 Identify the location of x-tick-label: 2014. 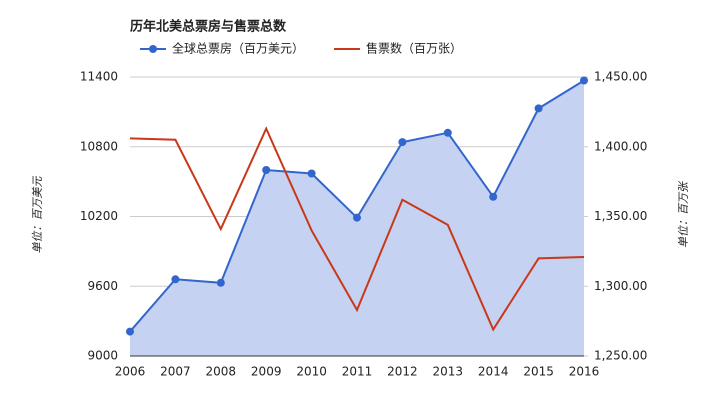
(493, 372).